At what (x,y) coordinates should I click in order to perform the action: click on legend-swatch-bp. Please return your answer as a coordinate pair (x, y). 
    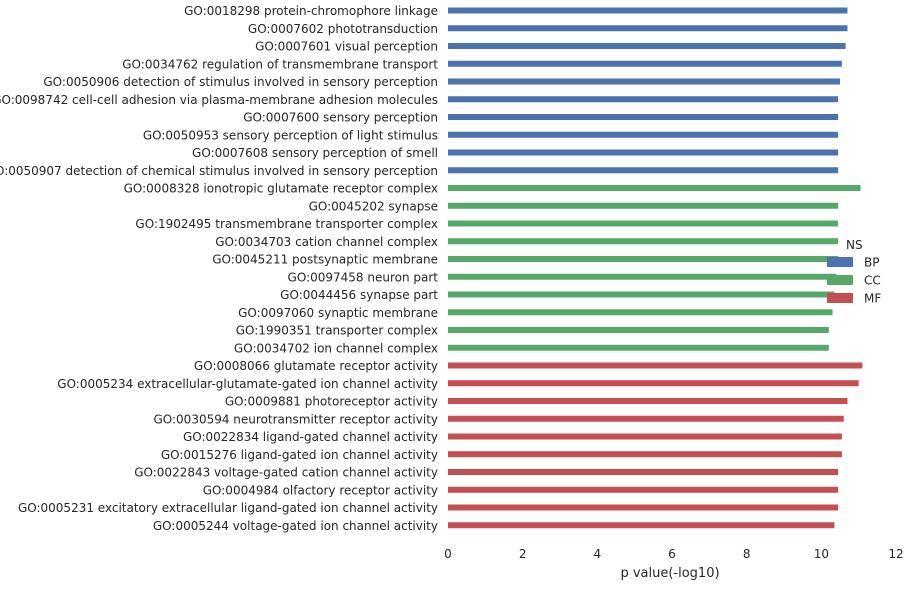
    Looking at the image, I should click on (840, 262).